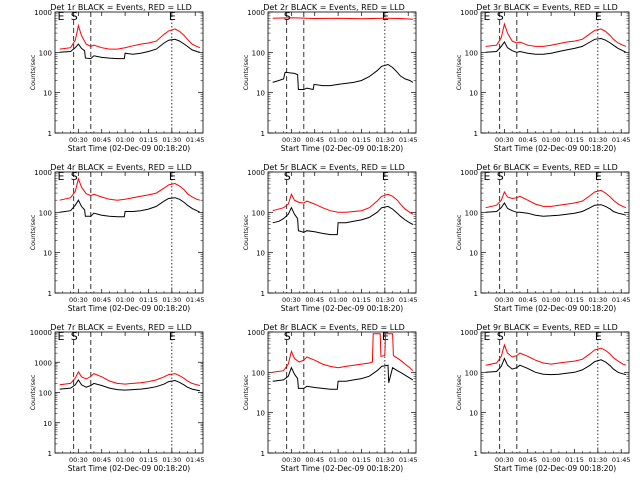 The height and width of the screenshot is (480, 640). What do you see at coordinates (547, 7) in the screenshot?
I see `chart-title: Det 3r BLACK = Events, RED = LLD` at bounding box center [547, 7].